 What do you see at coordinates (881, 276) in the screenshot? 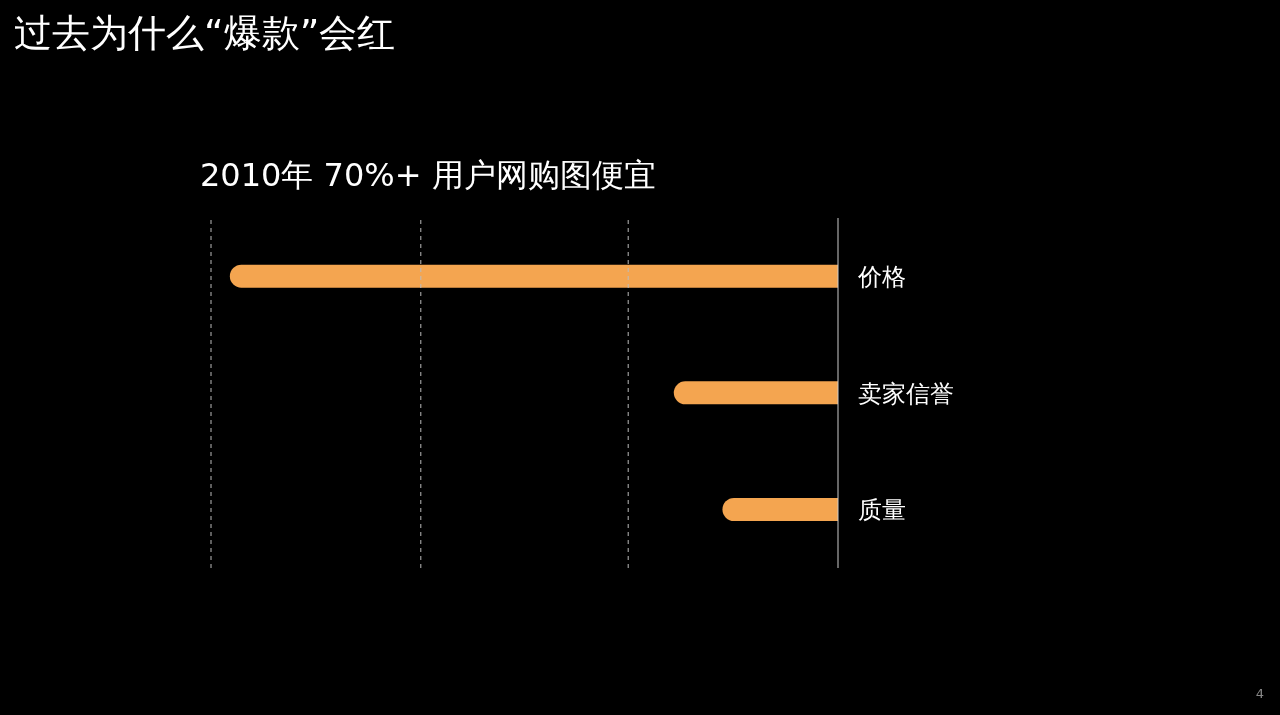
I see `y-tick-label: 价格` at bounding box center [881, 276].